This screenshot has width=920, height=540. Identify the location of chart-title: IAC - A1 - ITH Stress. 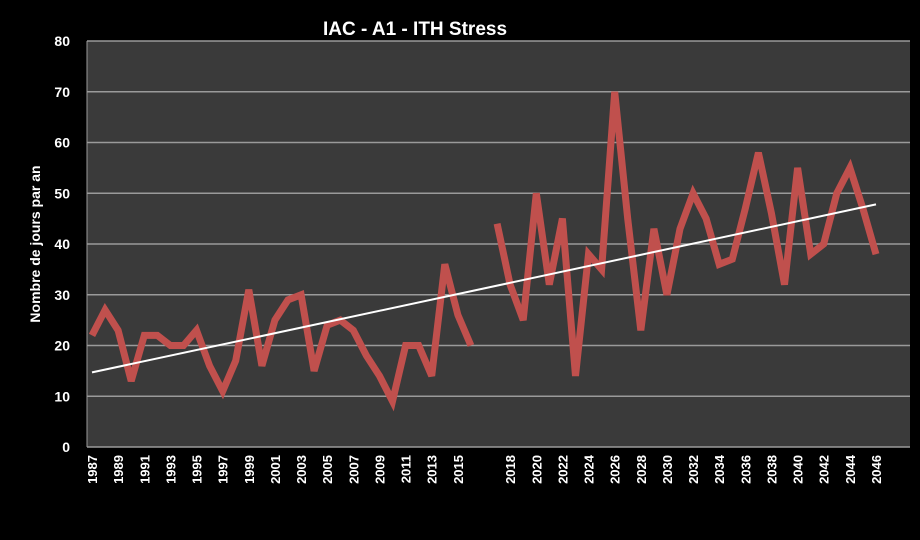
(415, 29).